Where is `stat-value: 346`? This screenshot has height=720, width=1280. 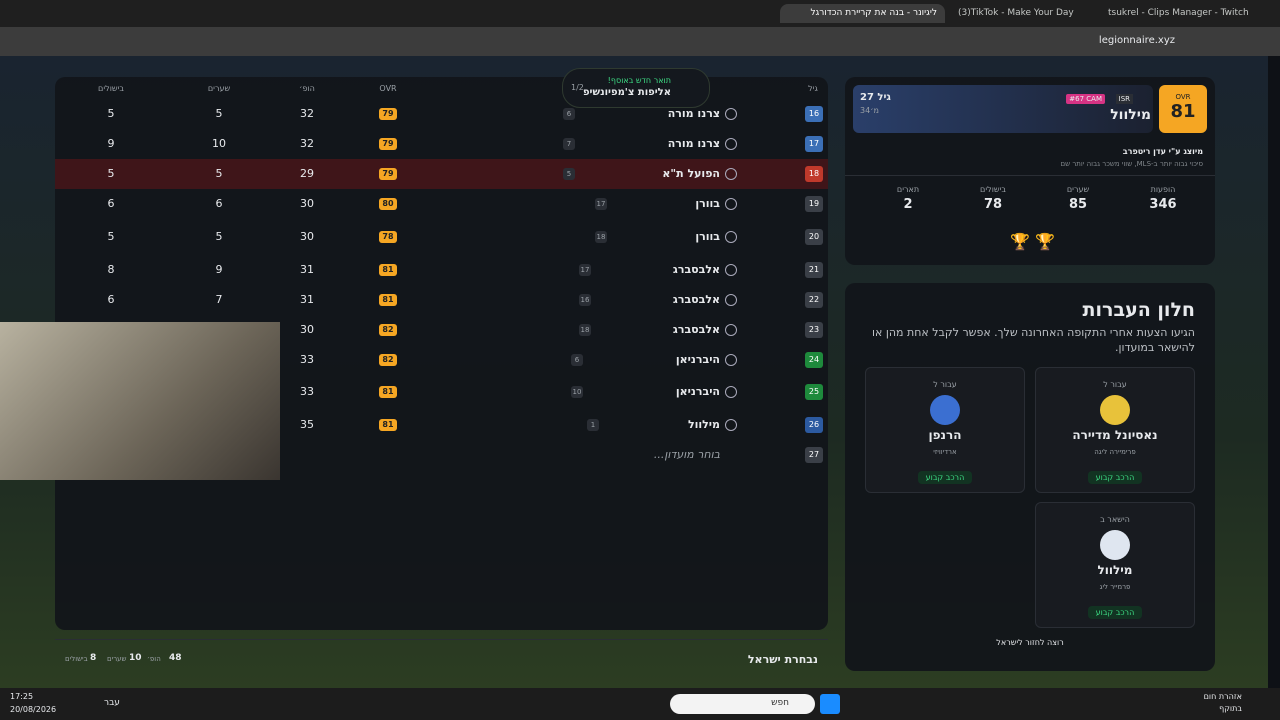
stat-value: 346 is located at coordinates (1163, 204).